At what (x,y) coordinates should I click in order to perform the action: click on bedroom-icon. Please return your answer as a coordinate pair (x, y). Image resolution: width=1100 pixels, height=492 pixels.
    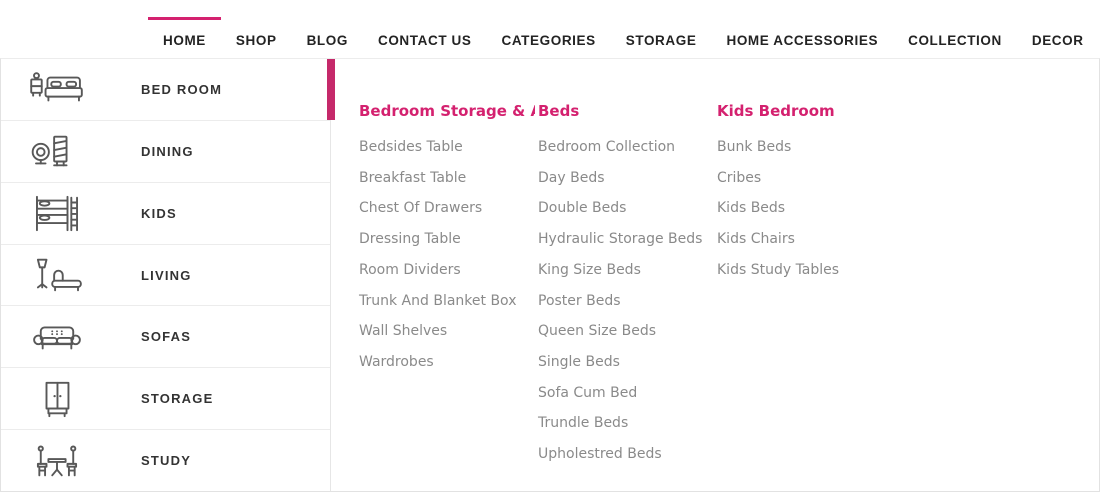
    Looking at the image, I should click on (57, 89).